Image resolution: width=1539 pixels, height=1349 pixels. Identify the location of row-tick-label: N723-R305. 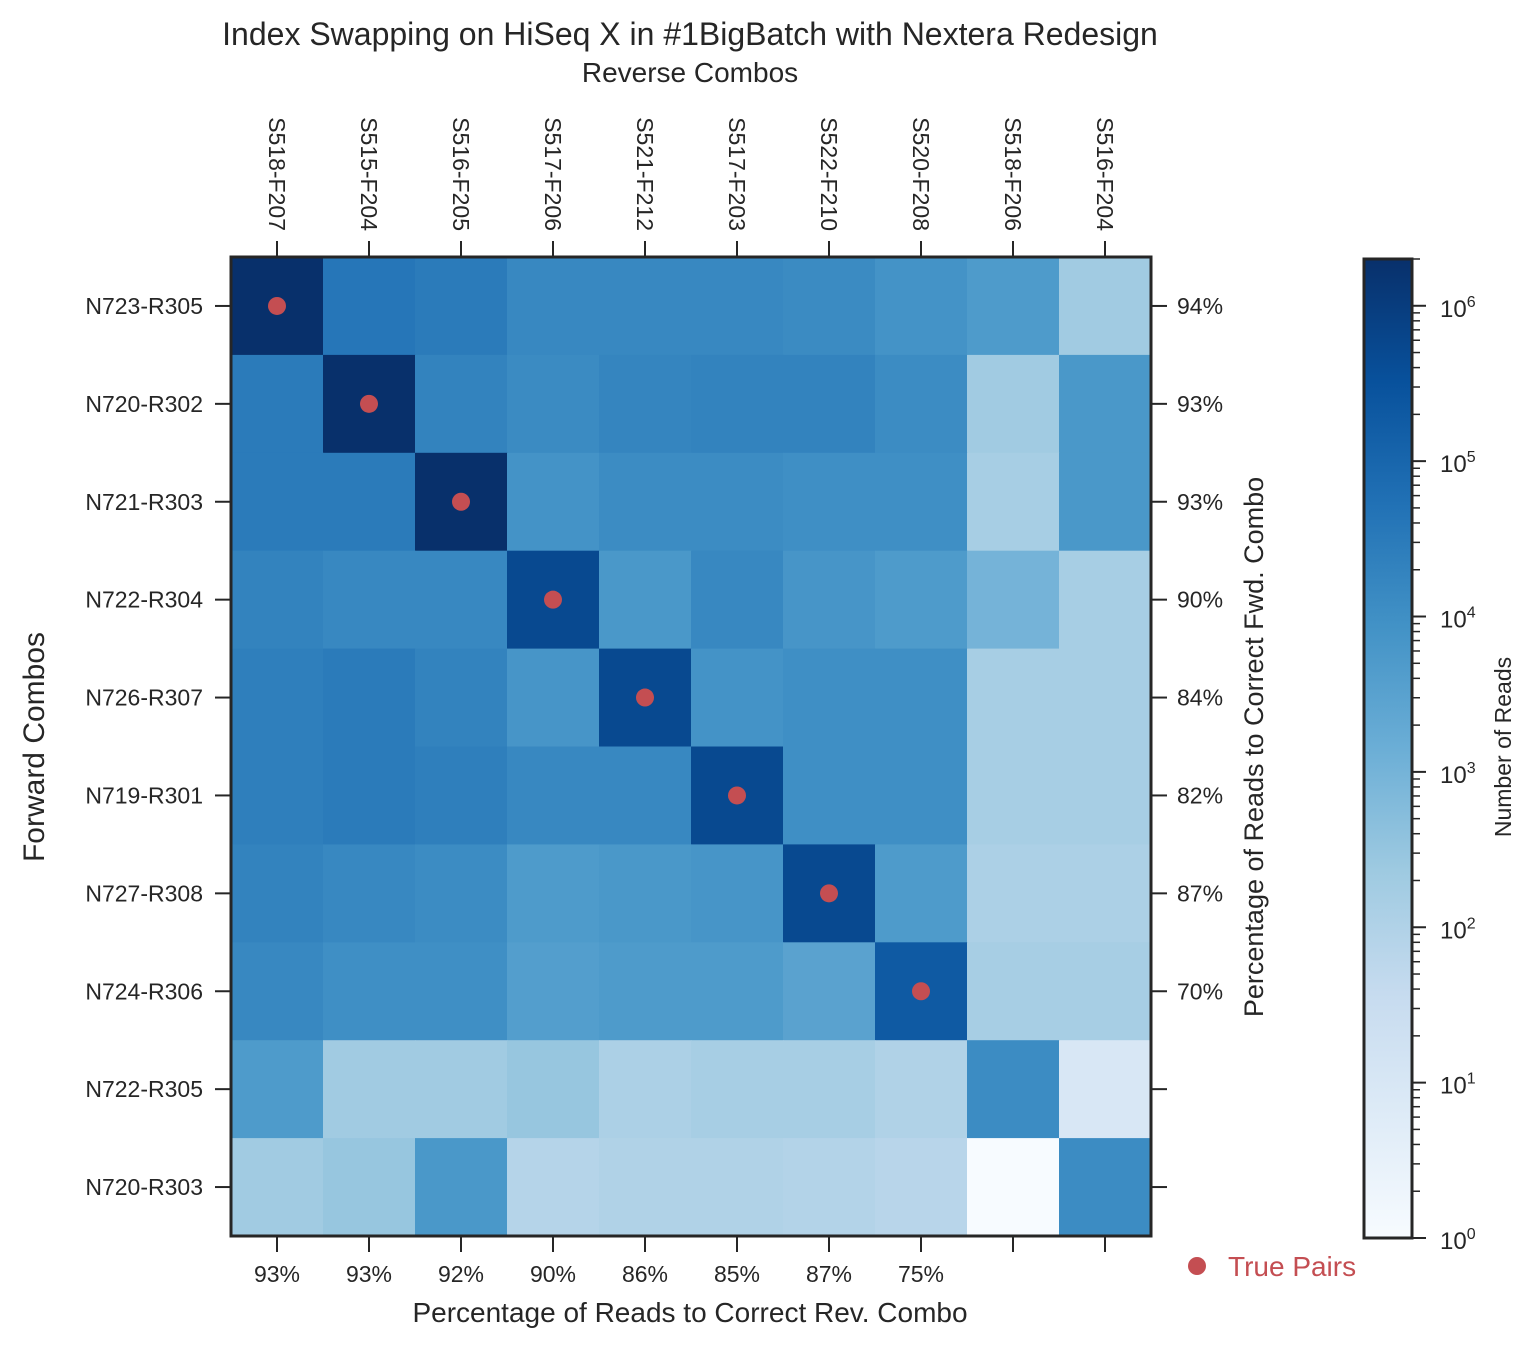
(144, 306).